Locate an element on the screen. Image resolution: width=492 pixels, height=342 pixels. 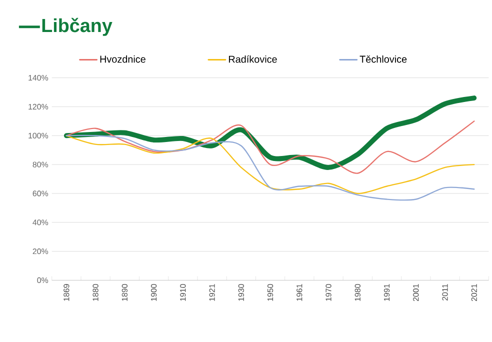
legend-label: Radíkovice is located at coordinates (252, 59).